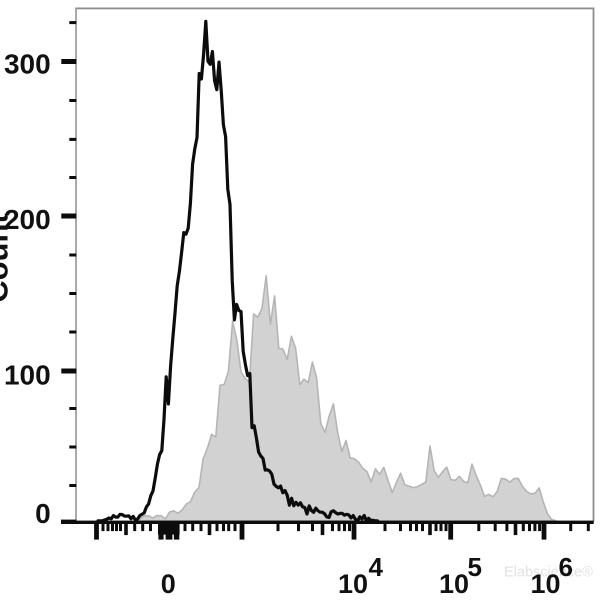  Describe the element at coordinates (27, 375) in the screenshot. I see `svg-text: 100` at that location.